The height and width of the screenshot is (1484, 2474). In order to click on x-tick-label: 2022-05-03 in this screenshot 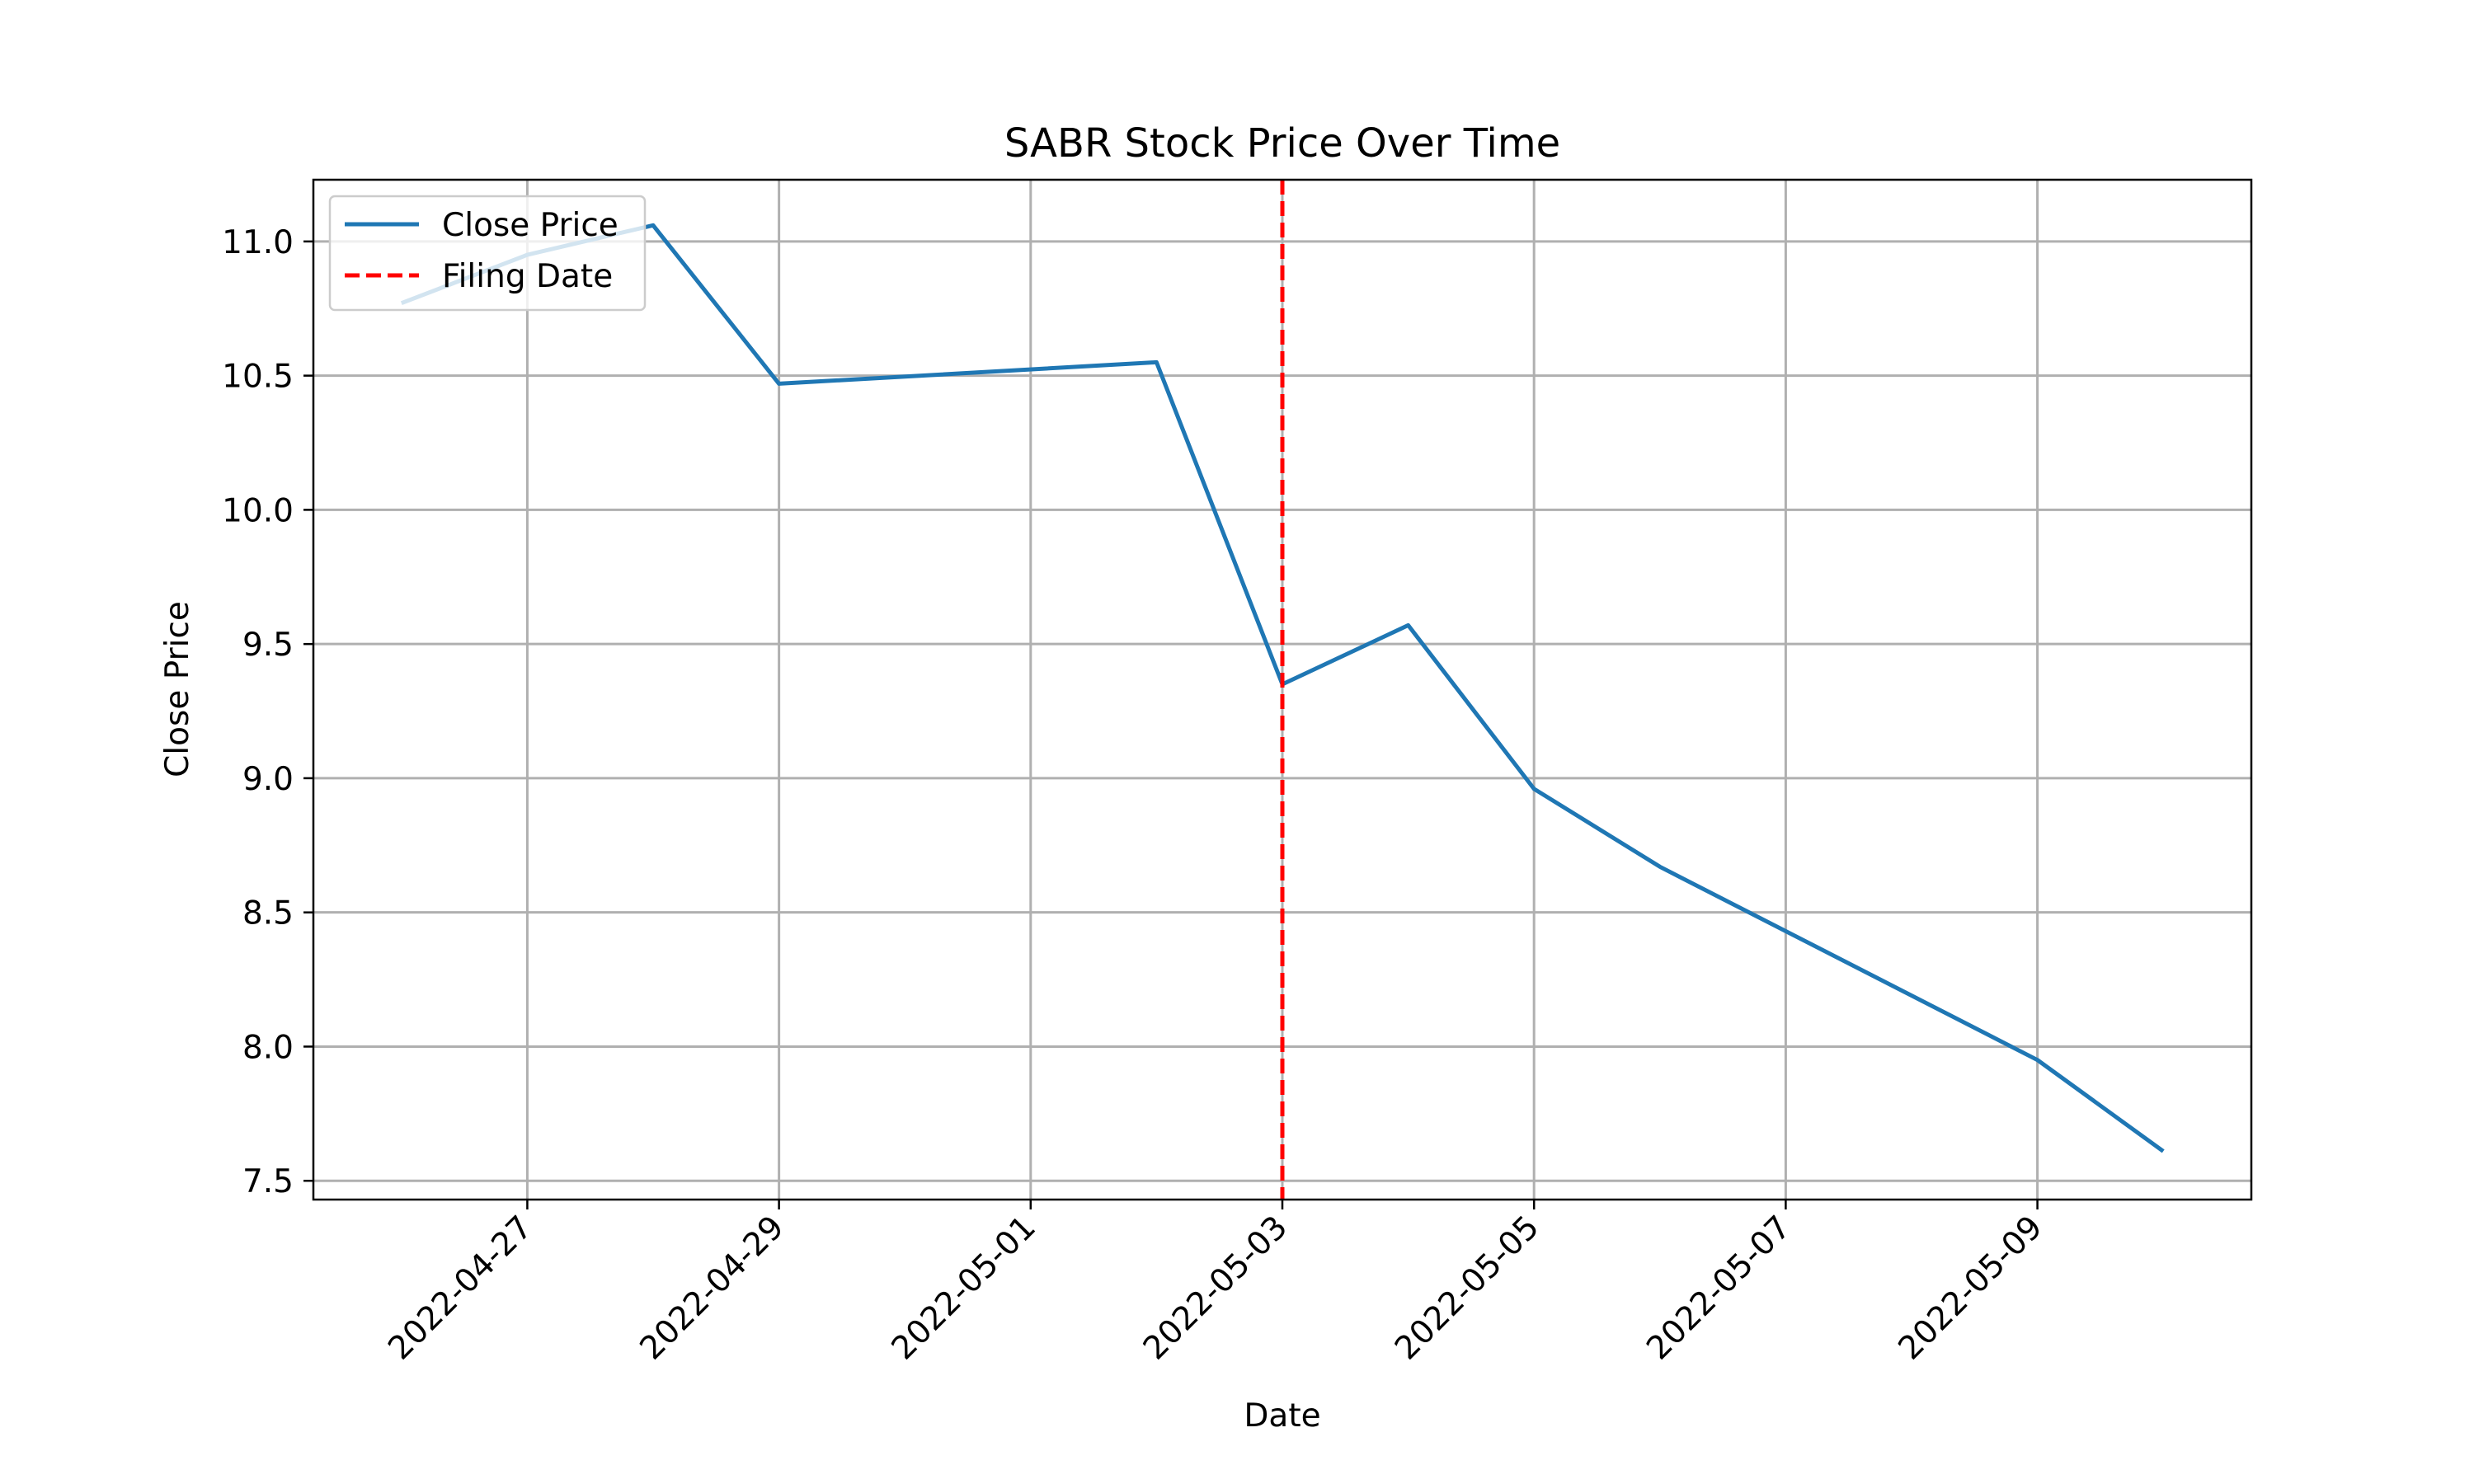, I will do `click(1215, 1288)`.